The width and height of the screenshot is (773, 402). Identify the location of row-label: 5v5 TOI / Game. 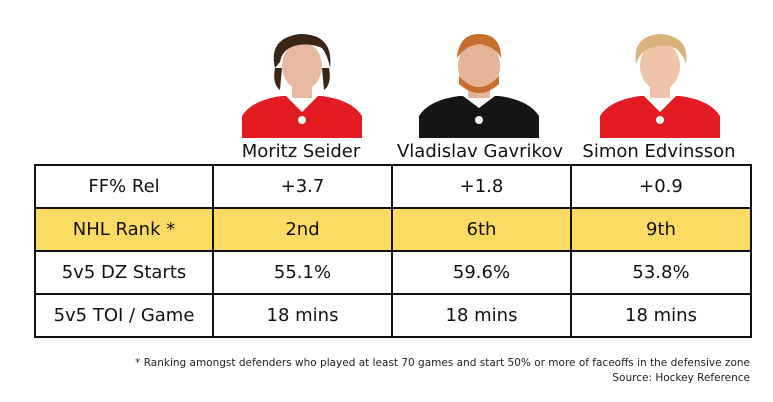
(124, 315).